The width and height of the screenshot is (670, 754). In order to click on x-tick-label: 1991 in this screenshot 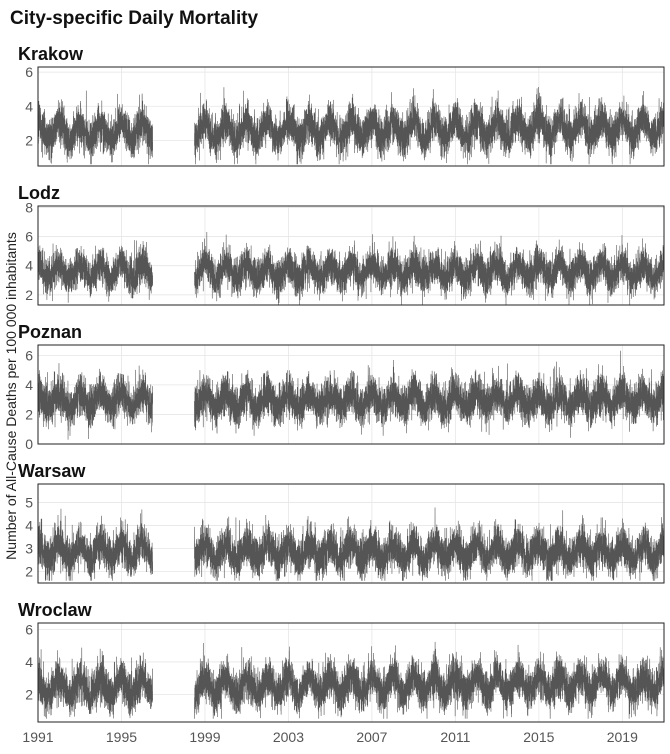, I will do `click(37, 737)`.